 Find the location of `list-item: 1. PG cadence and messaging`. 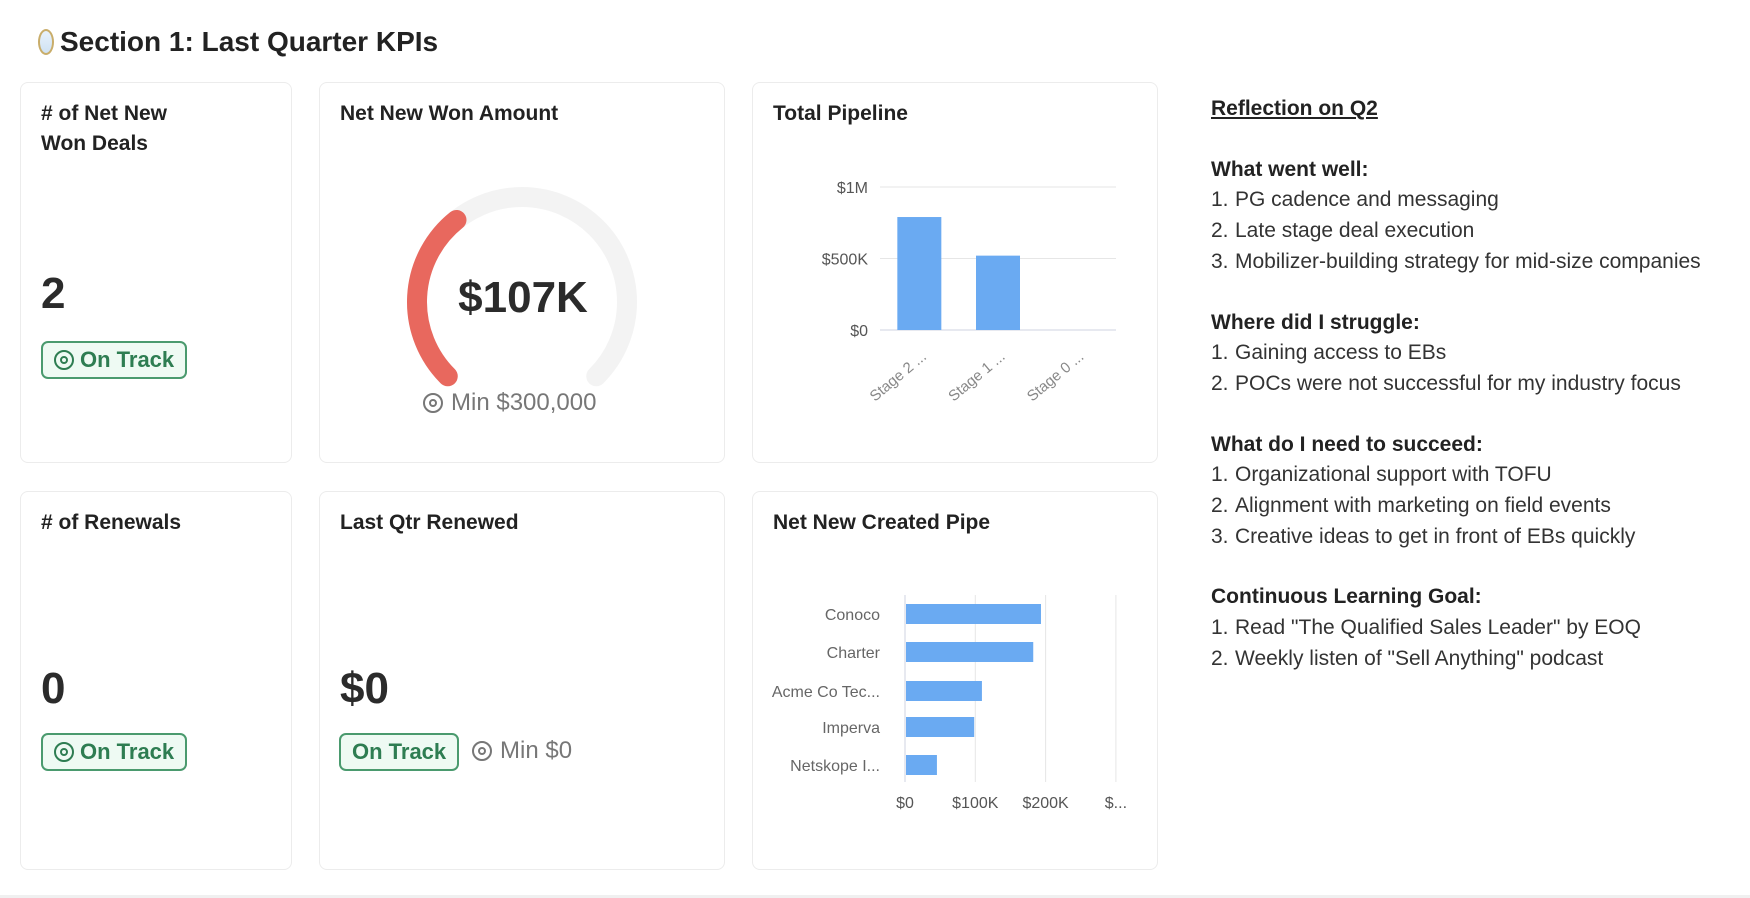

list-item: 1. PG cadence and messaging is located at coordinates (1456, 200).